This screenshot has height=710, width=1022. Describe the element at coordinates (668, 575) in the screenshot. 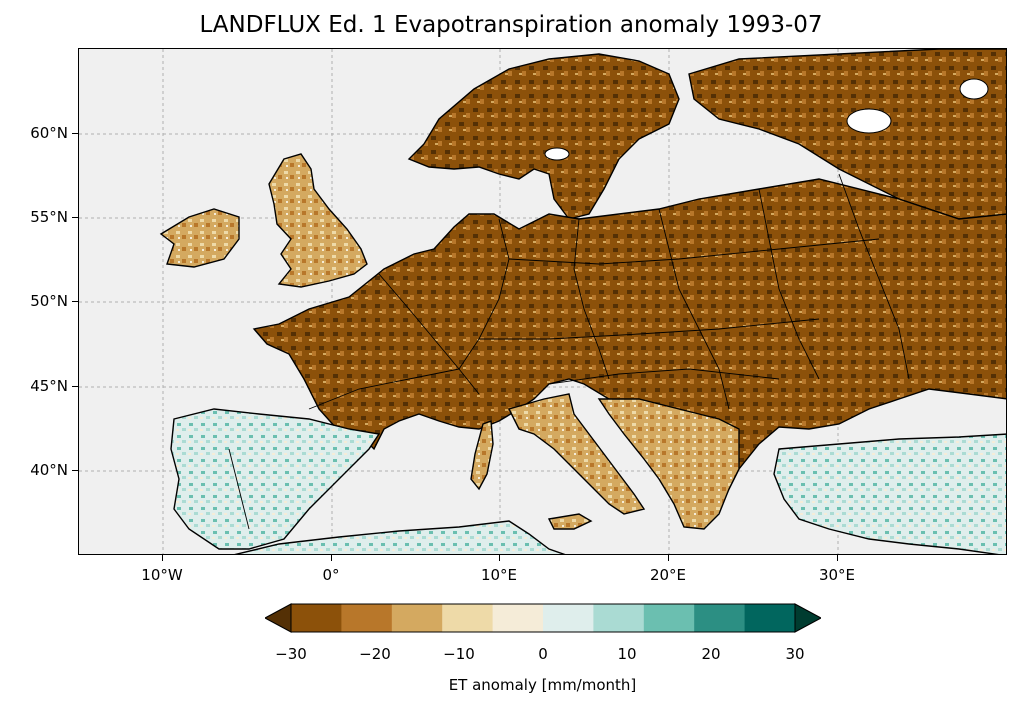

I see `lon-tick-label: 20°E` at that location.